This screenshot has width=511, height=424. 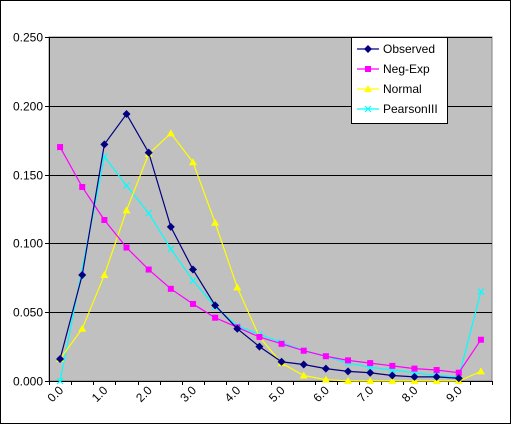 I want to click on x-tick-label: 4.0, so click(x=233, y=394).